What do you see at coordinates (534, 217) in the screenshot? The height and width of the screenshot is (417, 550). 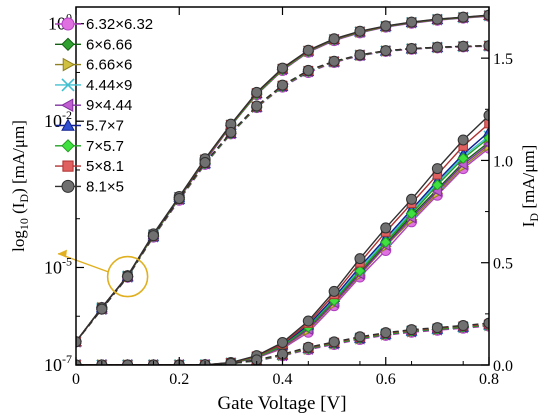 I see `right-y-label-sub: D` at bounding box center [534, 217].